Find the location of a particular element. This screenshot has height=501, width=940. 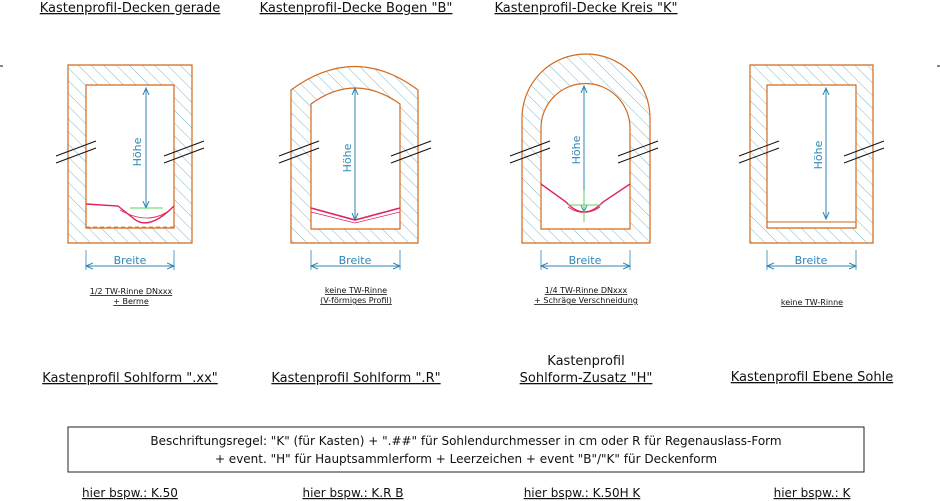

profile-4-width-label: Breite is located at coordinates (811, 260).